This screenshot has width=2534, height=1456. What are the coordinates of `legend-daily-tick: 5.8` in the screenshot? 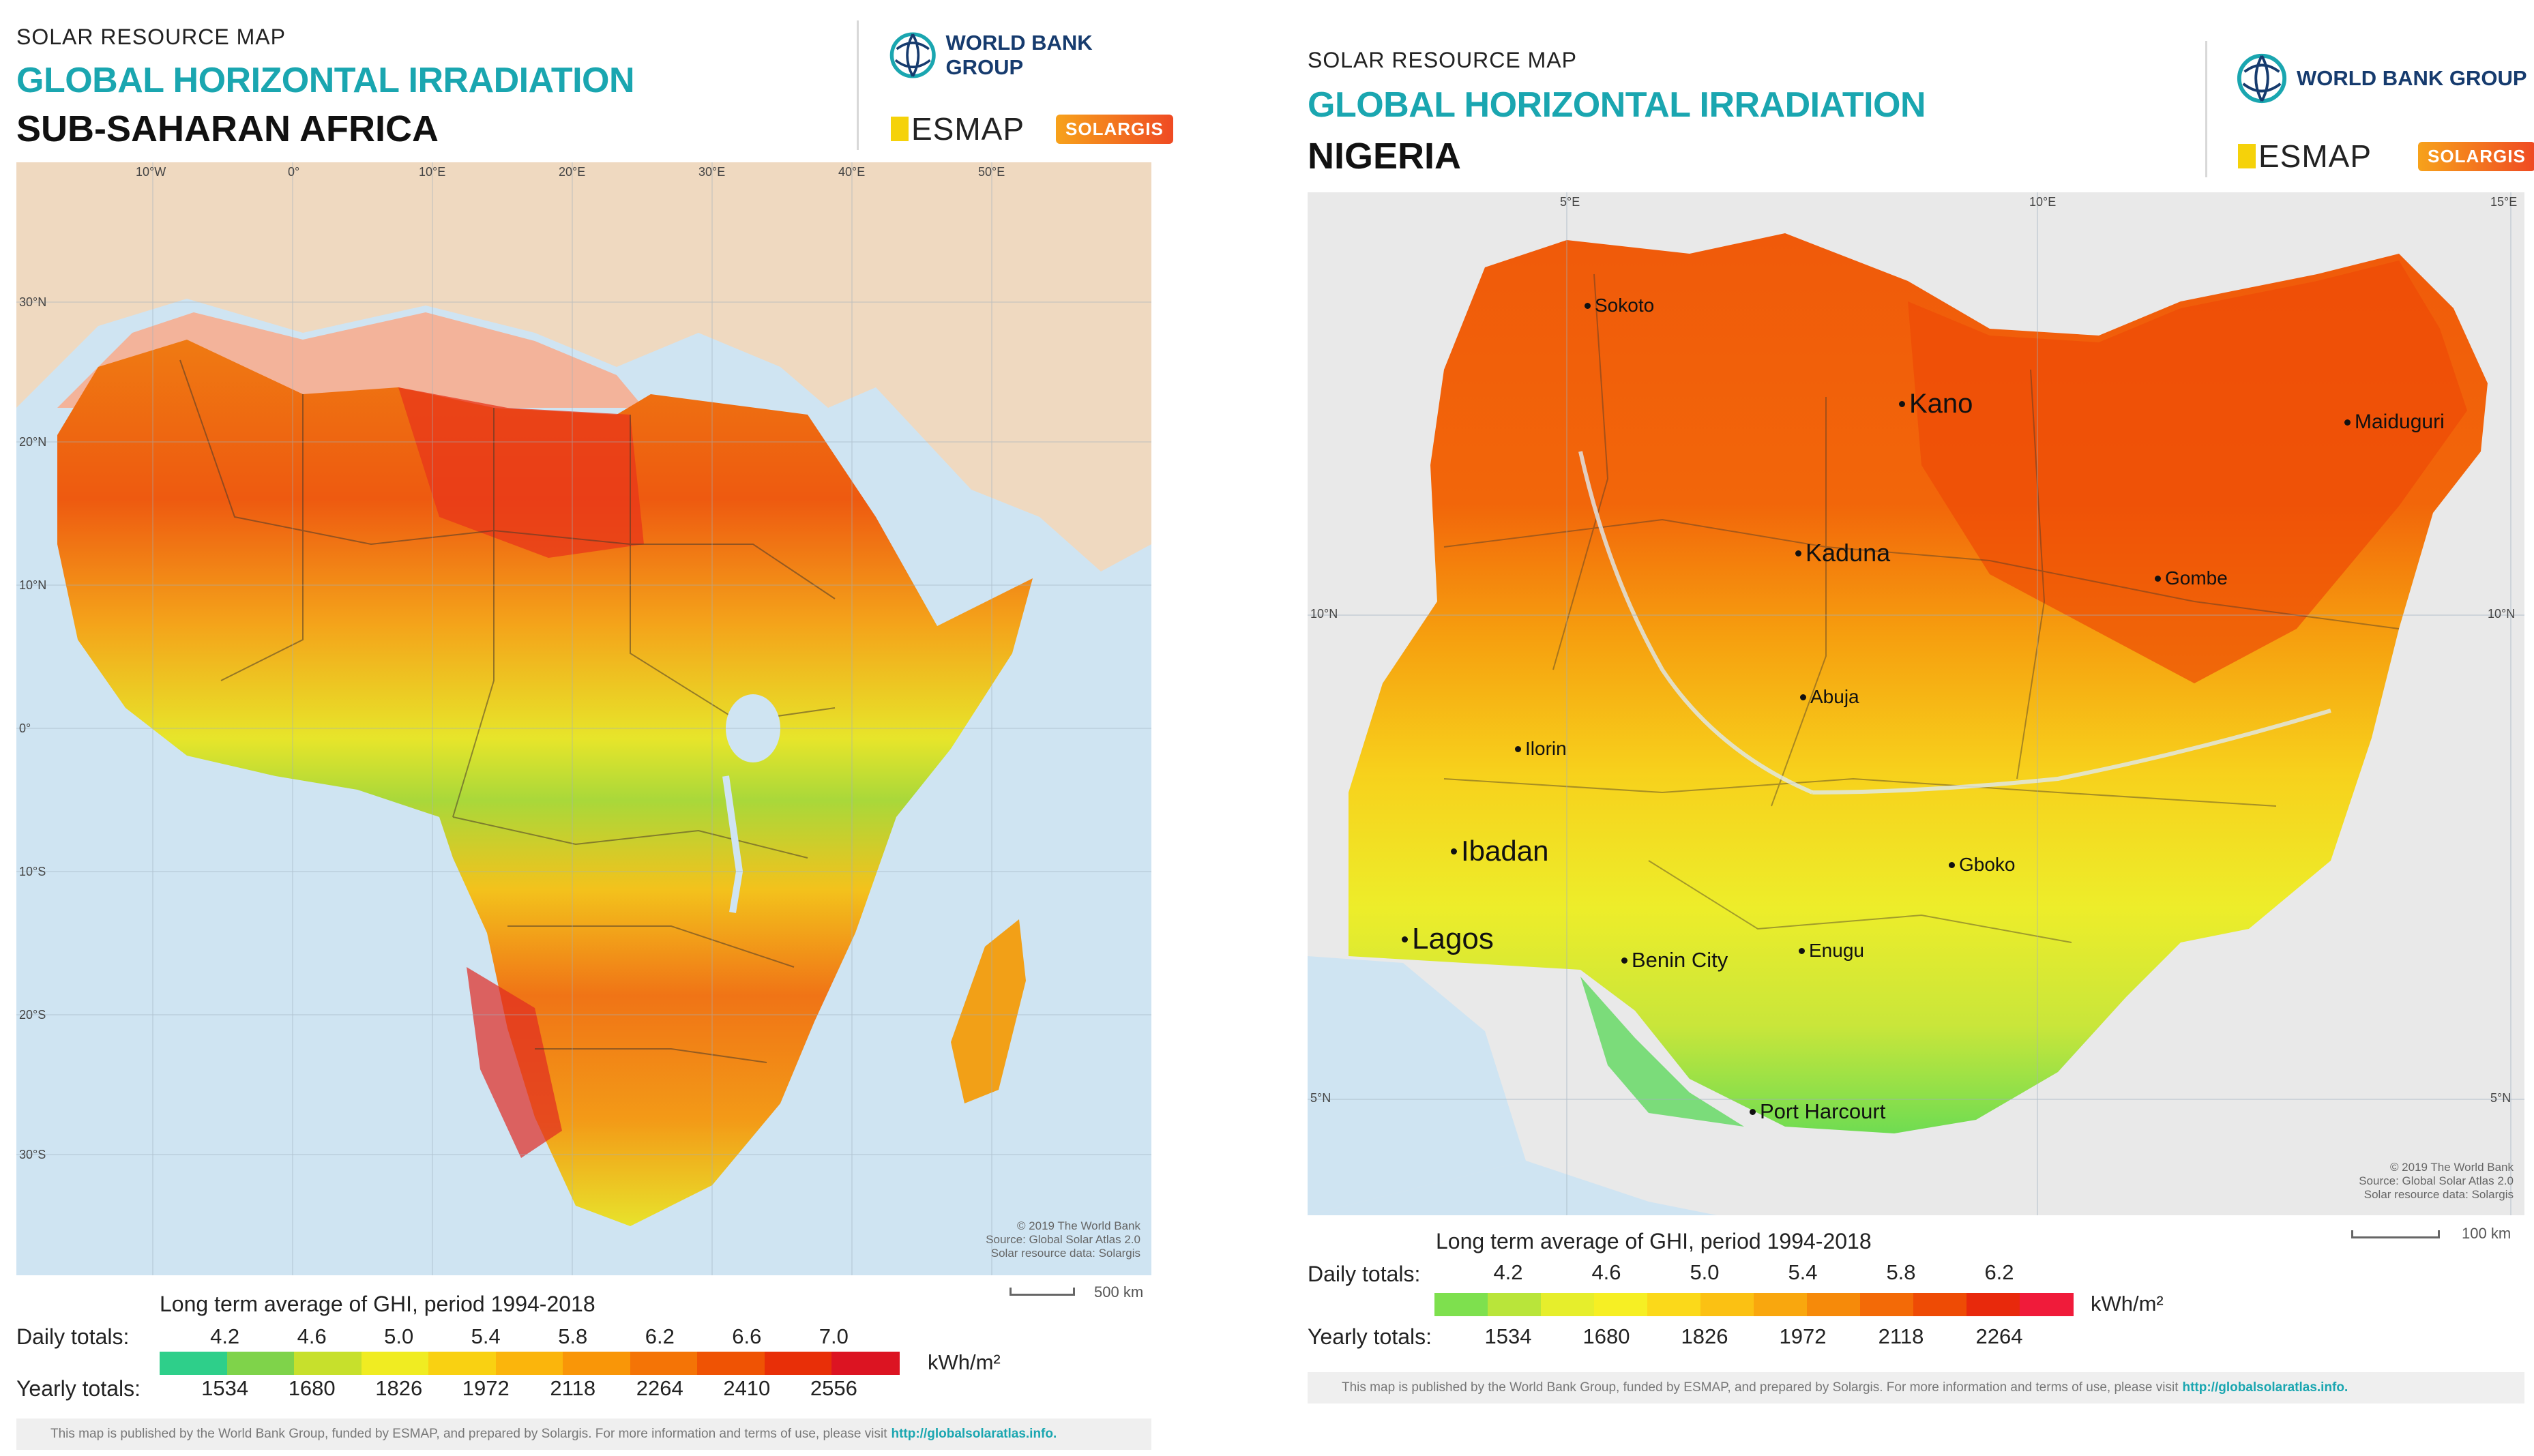 It's located at (573, 1336).